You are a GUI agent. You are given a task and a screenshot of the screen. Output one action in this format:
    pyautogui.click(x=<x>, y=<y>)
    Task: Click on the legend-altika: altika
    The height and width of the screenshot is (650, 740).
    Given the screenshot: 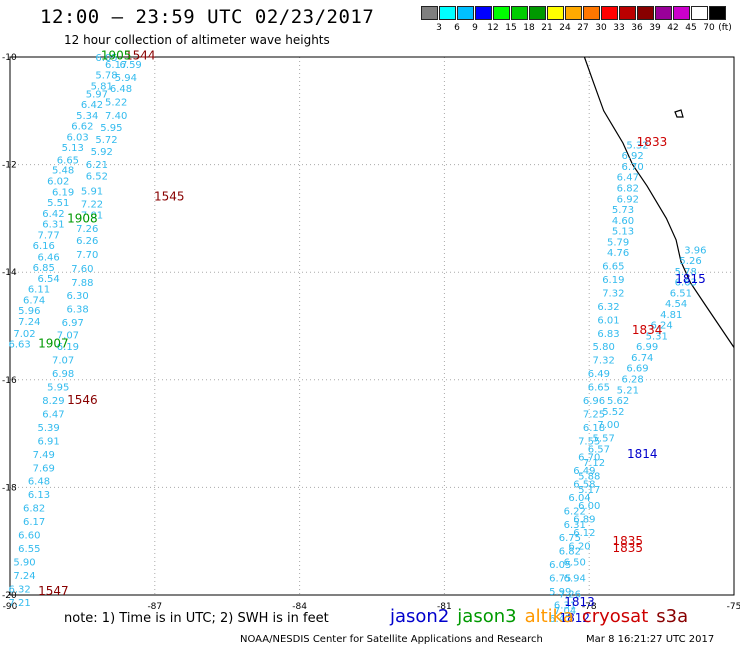 What is the action you would take?
    pyautogui.click(x=549, y=616)
    